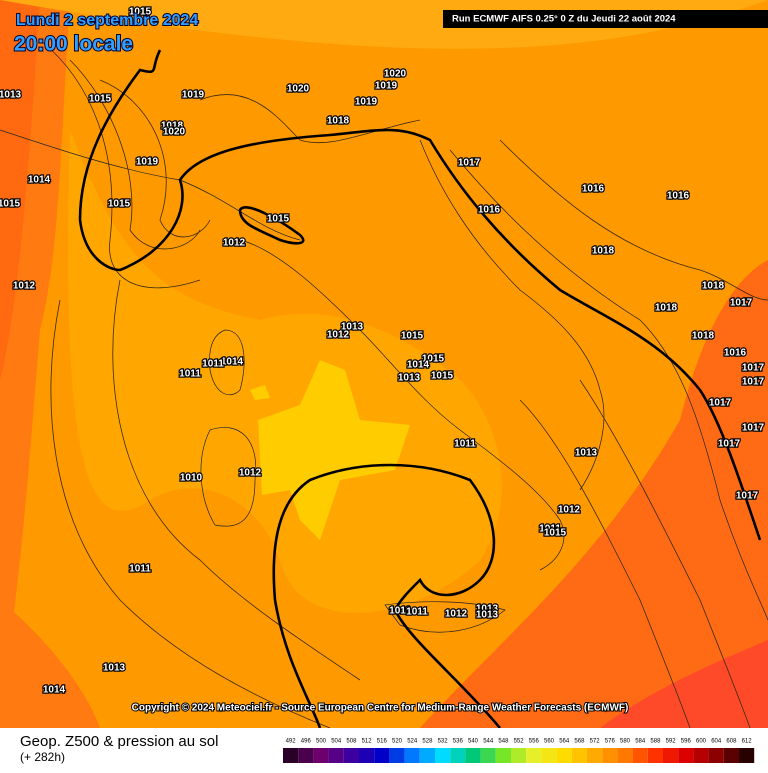  I want to click on scale-label: 600, so click(701, 742).